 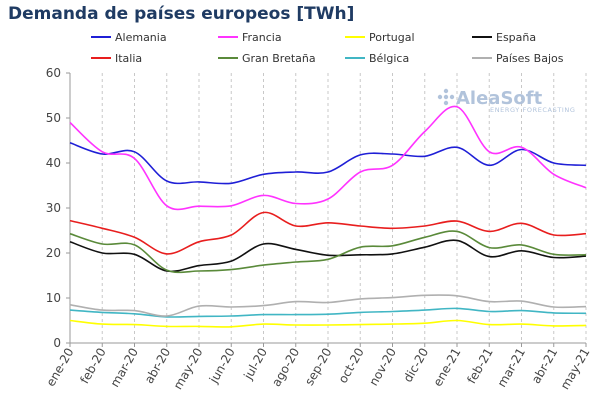 What do you see at coordinates (318, 367) in the screenshot?
I see `x-tick-label: sep-20` at bounding box center [318, 367].